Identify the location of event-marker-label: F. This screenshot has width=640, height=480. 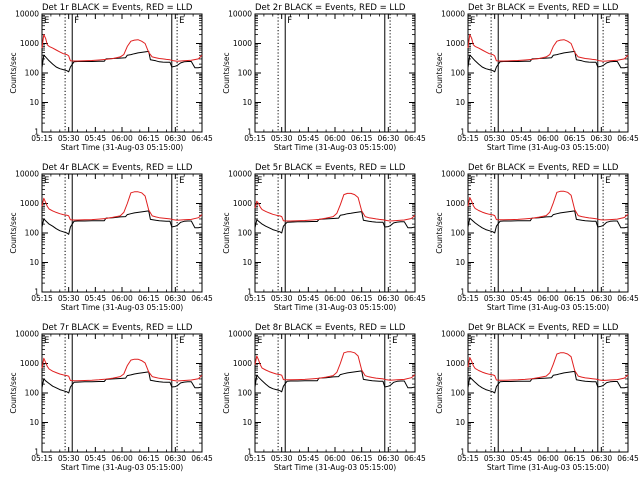
(289, 21).